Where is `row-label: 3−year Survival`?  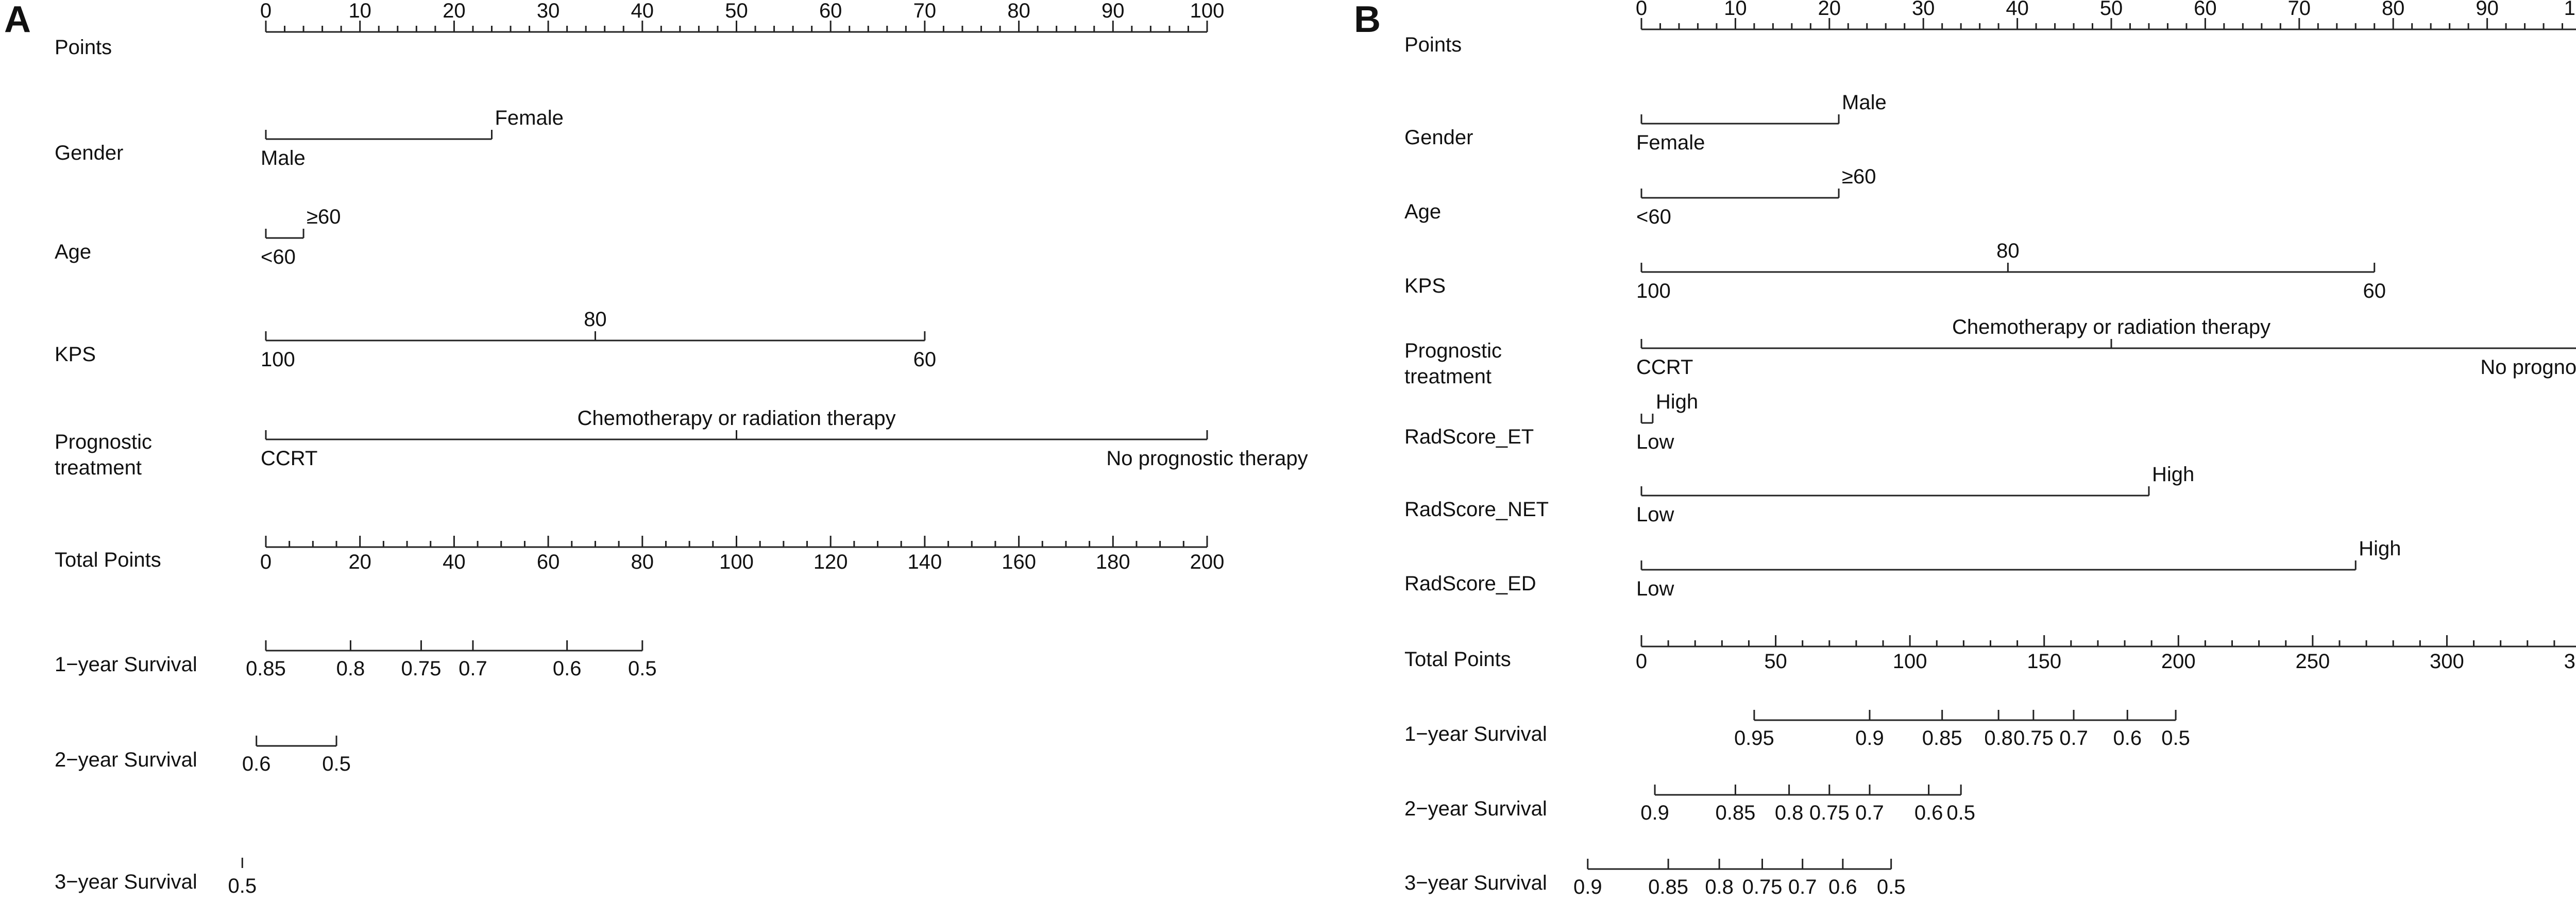
row-label: 3−year Survival is located at coordinates (1475, 883).